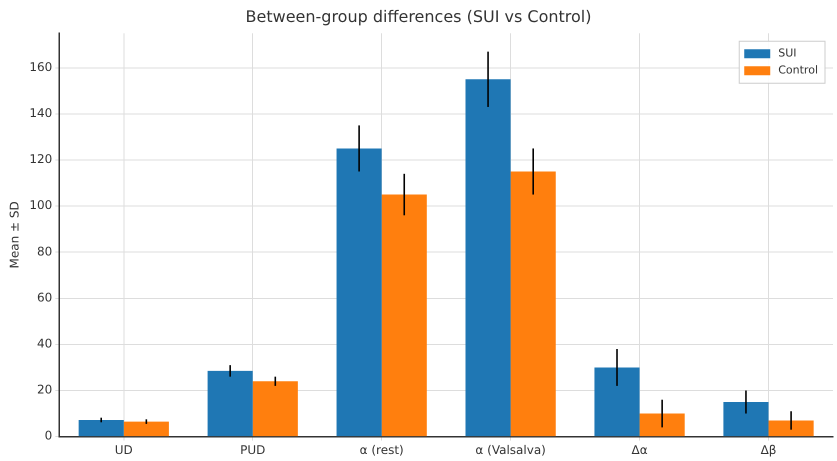 This screenshot has height=461, width=837. I want to click on x-tick-label: Δβ, so click(768, 449).